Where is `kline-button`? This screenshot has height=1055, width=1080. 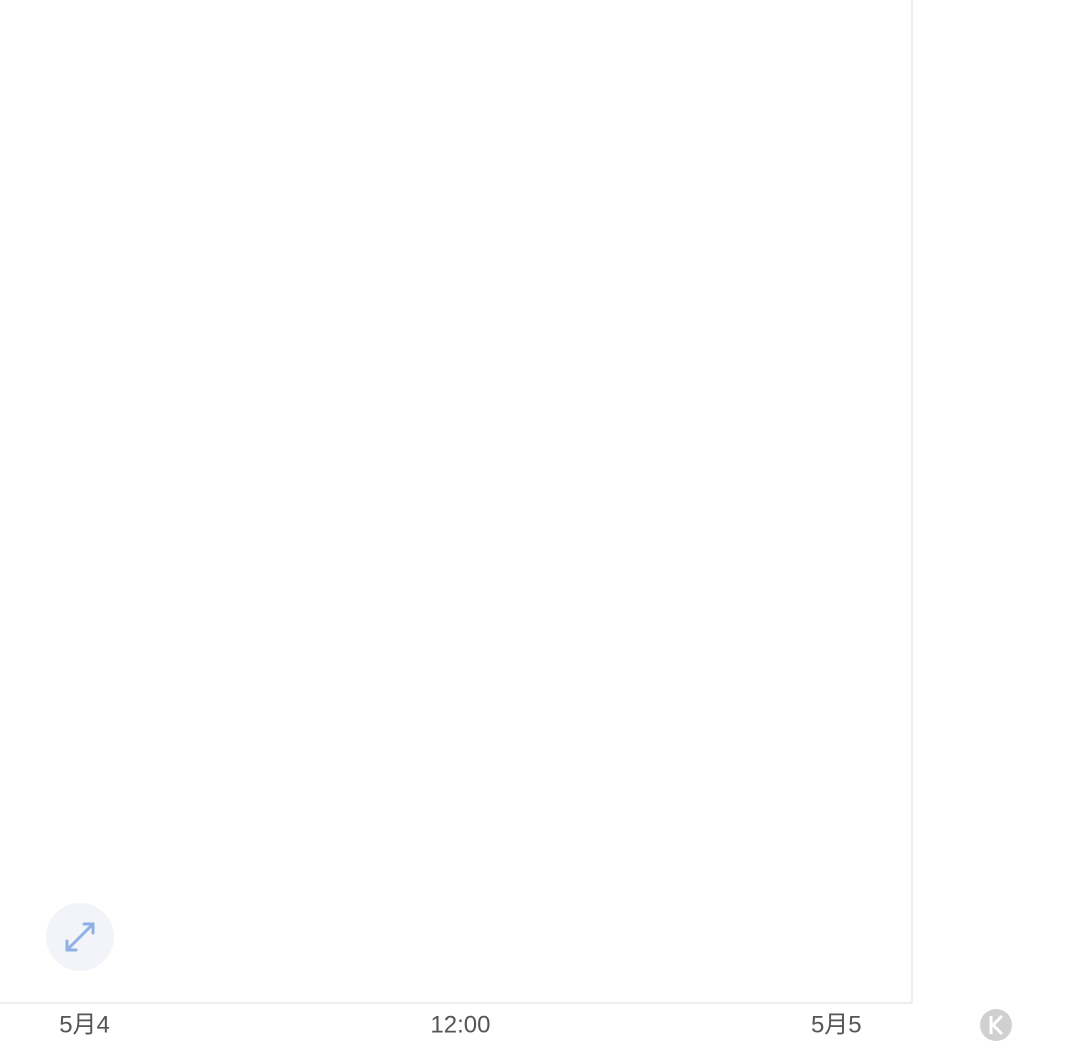 kline-button is located at coordinates (996, 1025).